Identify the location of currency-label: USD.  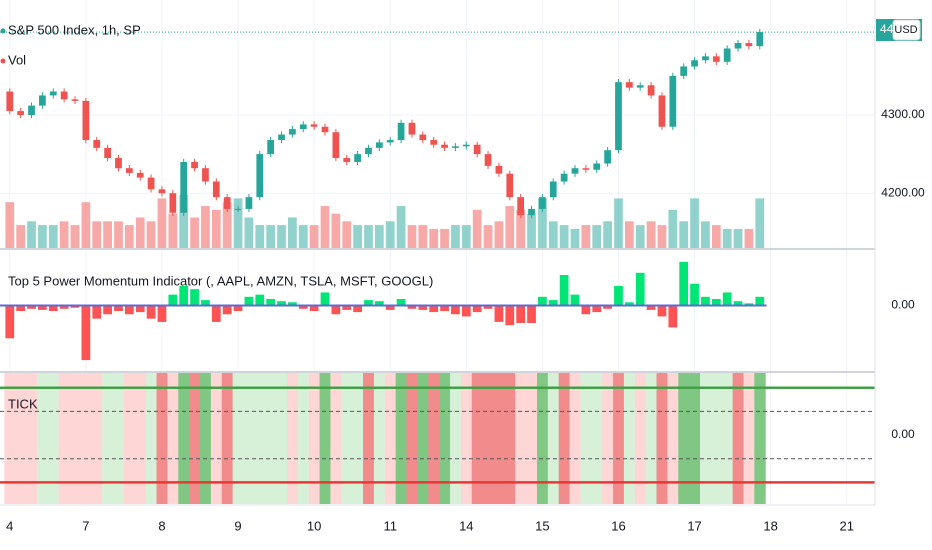
(905, 30).